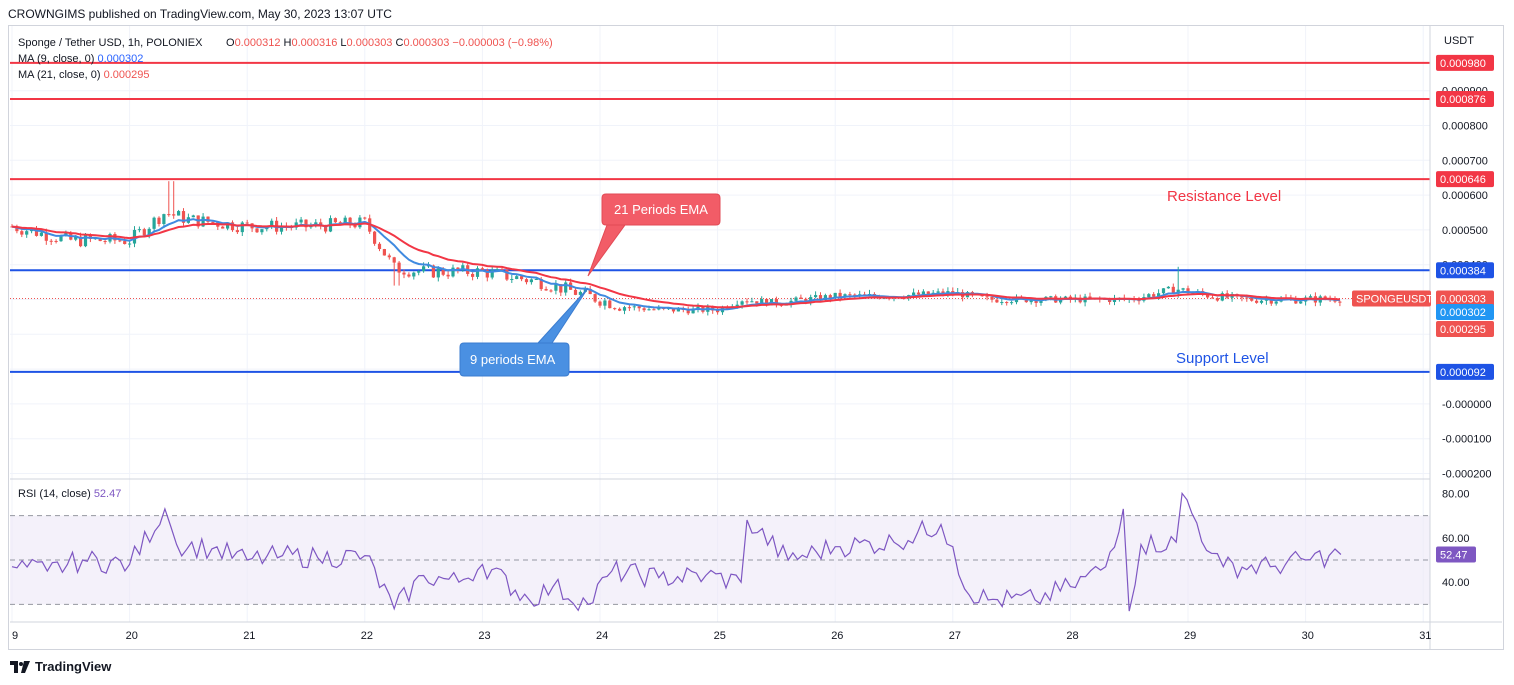  What do you see at coordinates (513, 359) in the screenshot?
I see `ema9-callout-text: 9 periods EMA` at bounding box center [513, 359].